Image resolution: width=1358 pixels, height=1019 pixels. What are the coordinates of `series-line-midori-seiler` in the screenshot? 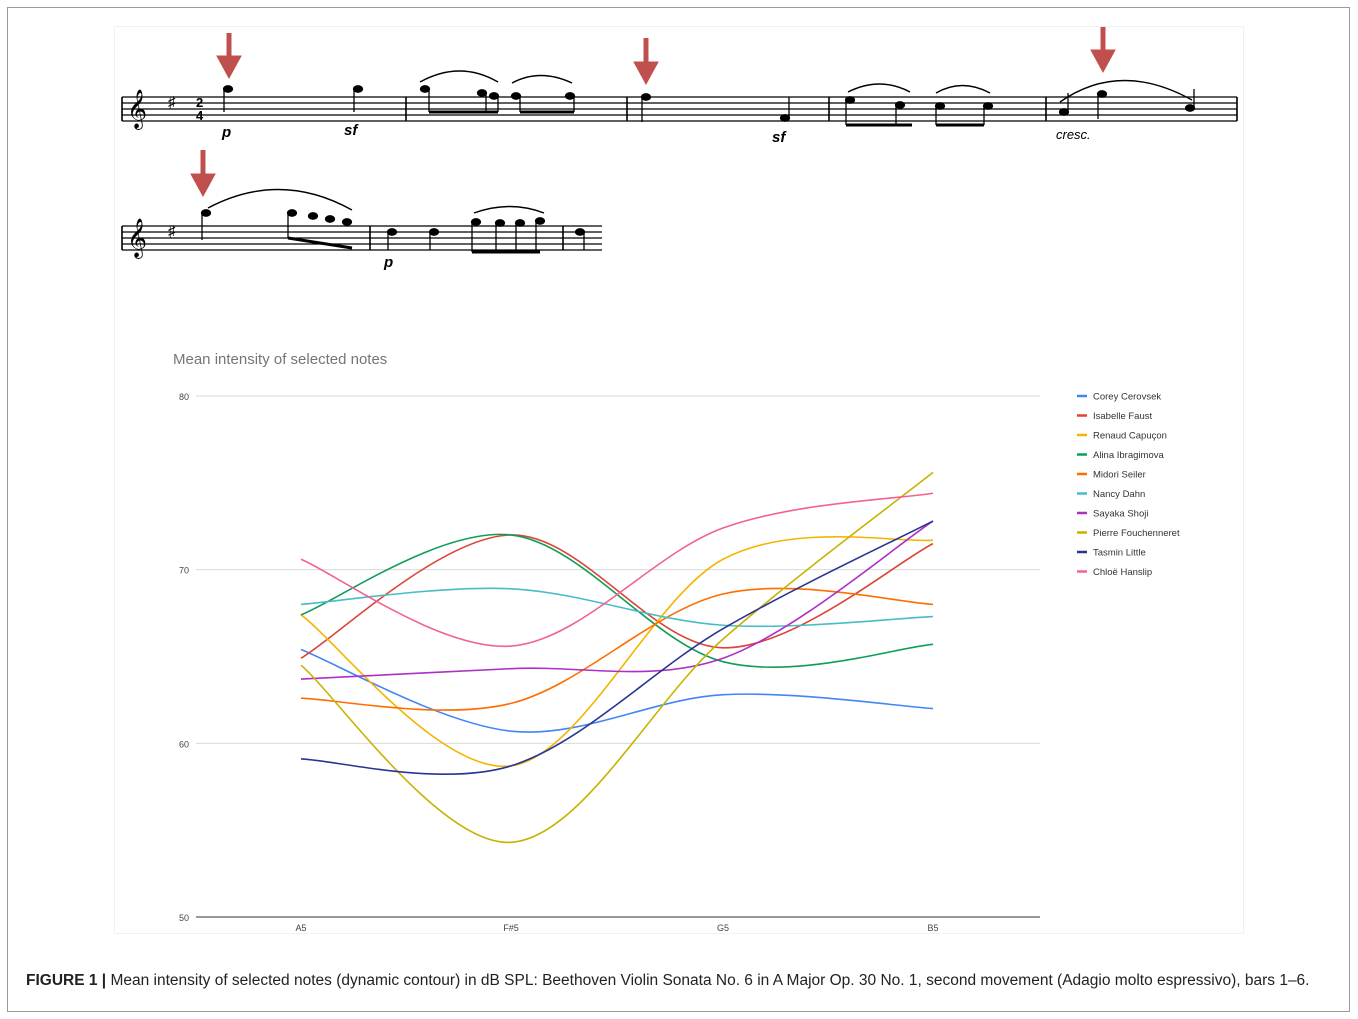 It's located at (617, 649).